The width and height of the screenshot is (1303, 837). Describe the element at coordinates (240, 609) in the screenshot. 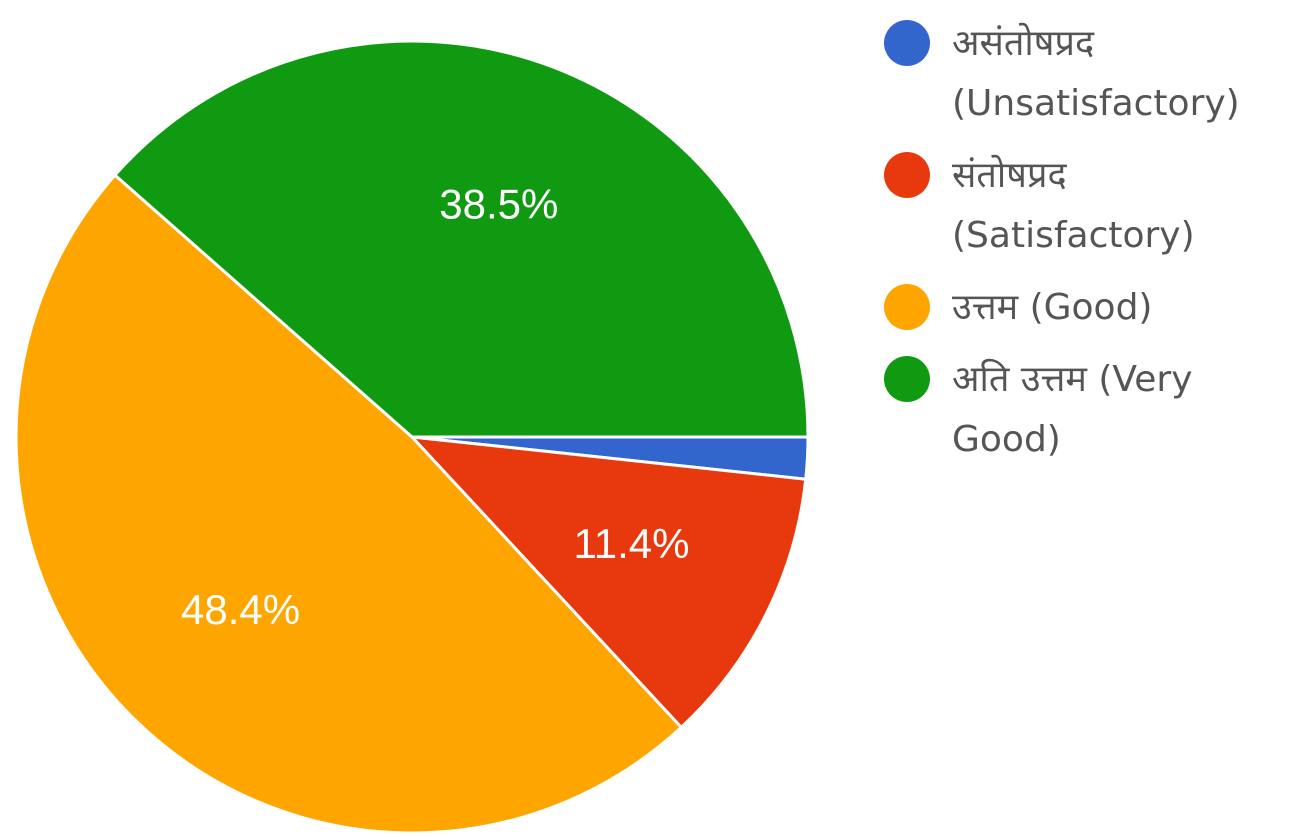

I see `data-label-good: 48.4%` at that location.